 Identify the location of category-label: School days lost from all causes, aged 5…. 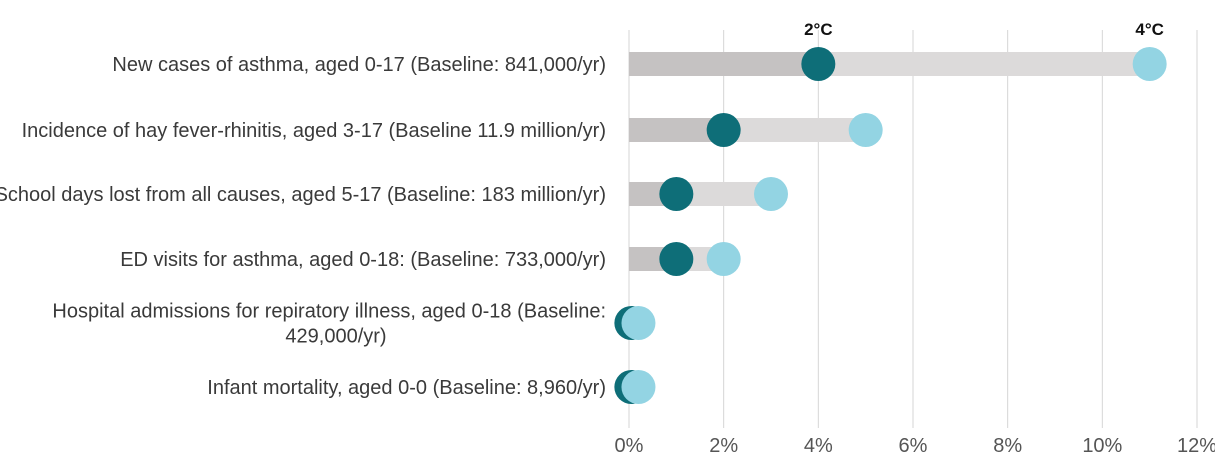
(303, 195).